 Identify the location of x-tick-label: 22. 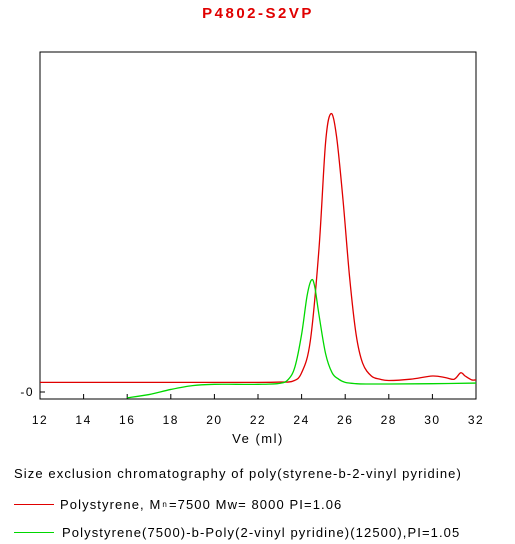
(258, 420).